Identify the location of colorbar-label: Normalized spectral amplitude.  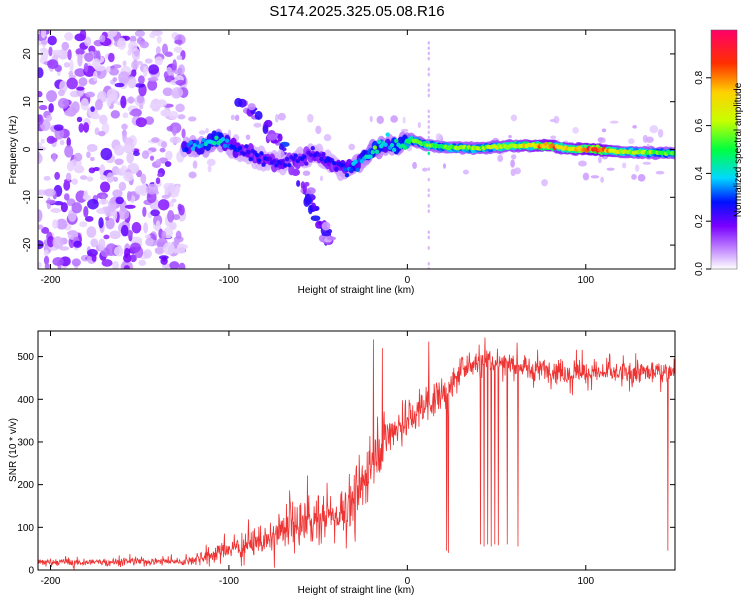
(738, 149).